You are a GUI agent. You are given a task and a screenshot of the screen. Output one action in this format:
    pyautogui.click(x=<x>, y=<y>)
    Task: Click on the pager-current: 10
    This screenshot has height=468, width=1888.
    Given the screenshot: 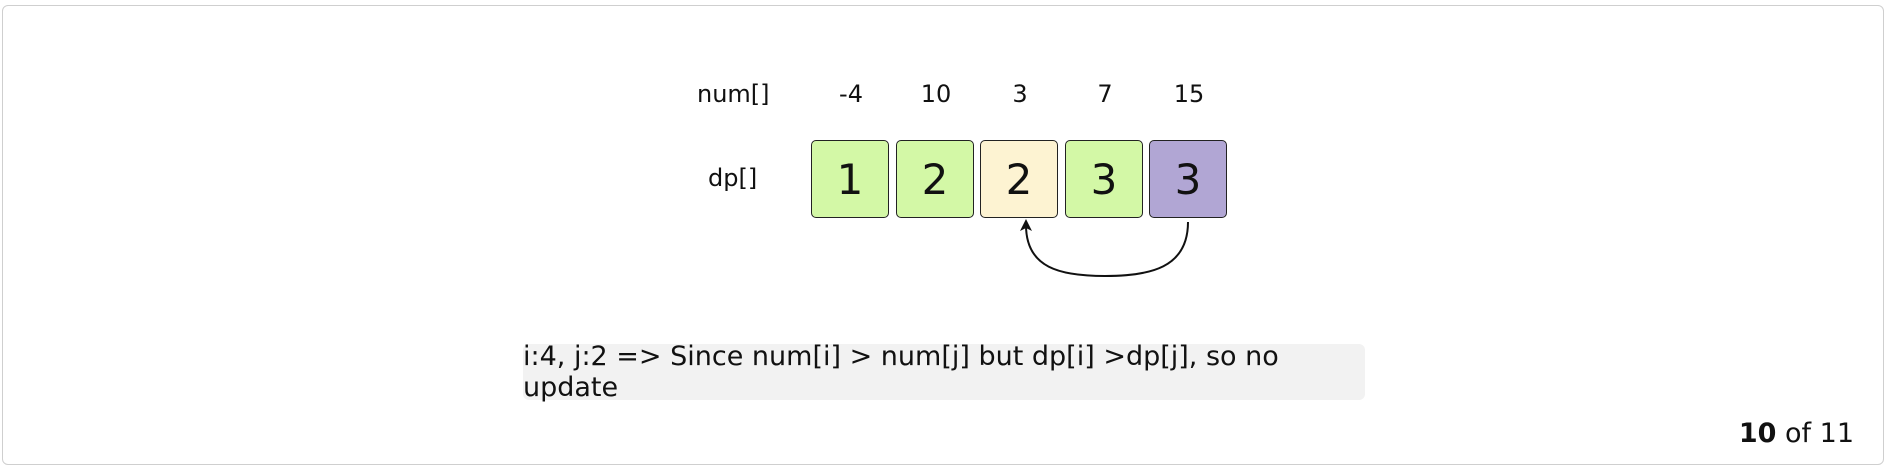 What is the action you would take?
    pyautogui.click(x=1757, y=433)
    